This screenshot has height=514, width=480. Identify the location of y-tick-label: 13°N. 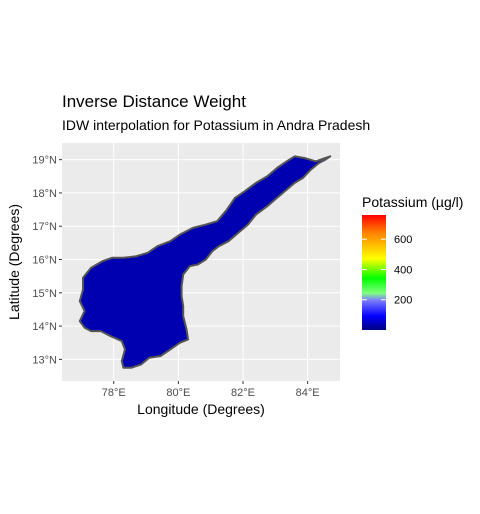
(44, 360).